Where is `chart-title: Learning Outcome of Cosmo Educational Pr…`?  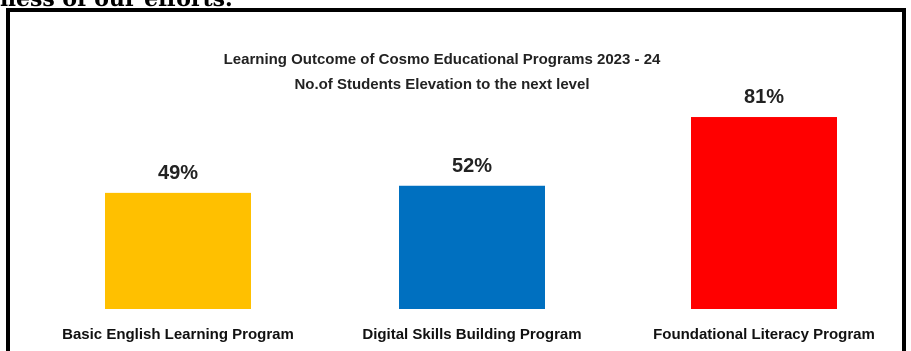 chart-title: Learning Outcome of Cosmo Educational Pr… is located at coordinates (442, 59).